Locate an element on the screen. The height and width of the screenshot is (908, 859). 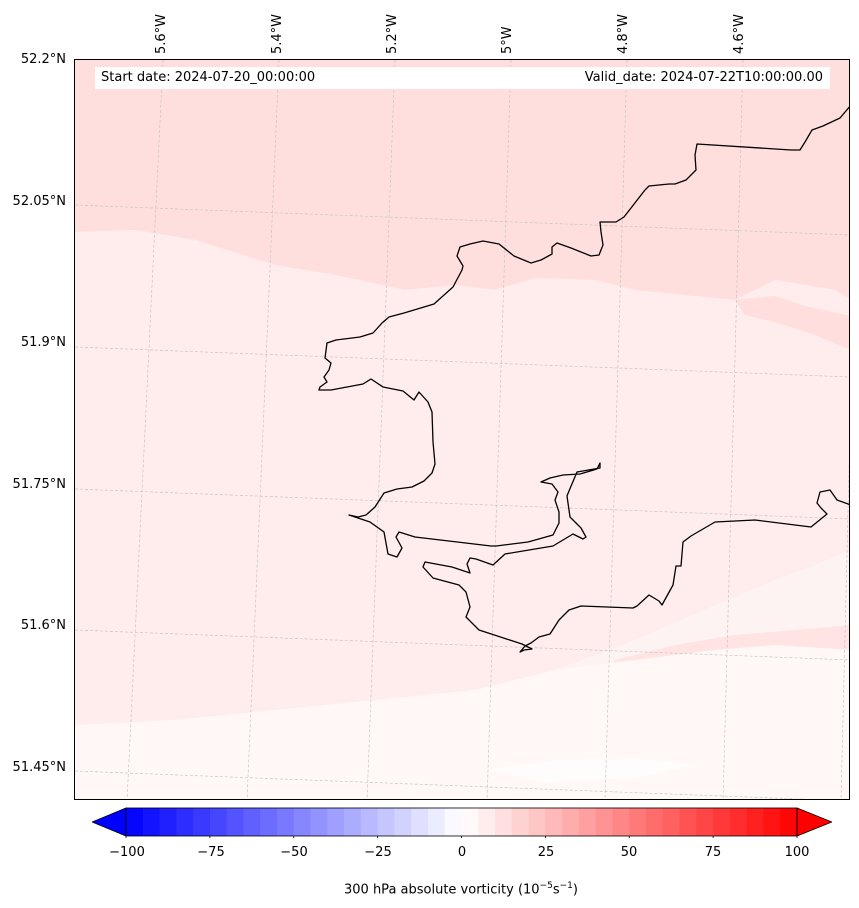
grid-lon-5.0 is located at coordinates (499, 429).